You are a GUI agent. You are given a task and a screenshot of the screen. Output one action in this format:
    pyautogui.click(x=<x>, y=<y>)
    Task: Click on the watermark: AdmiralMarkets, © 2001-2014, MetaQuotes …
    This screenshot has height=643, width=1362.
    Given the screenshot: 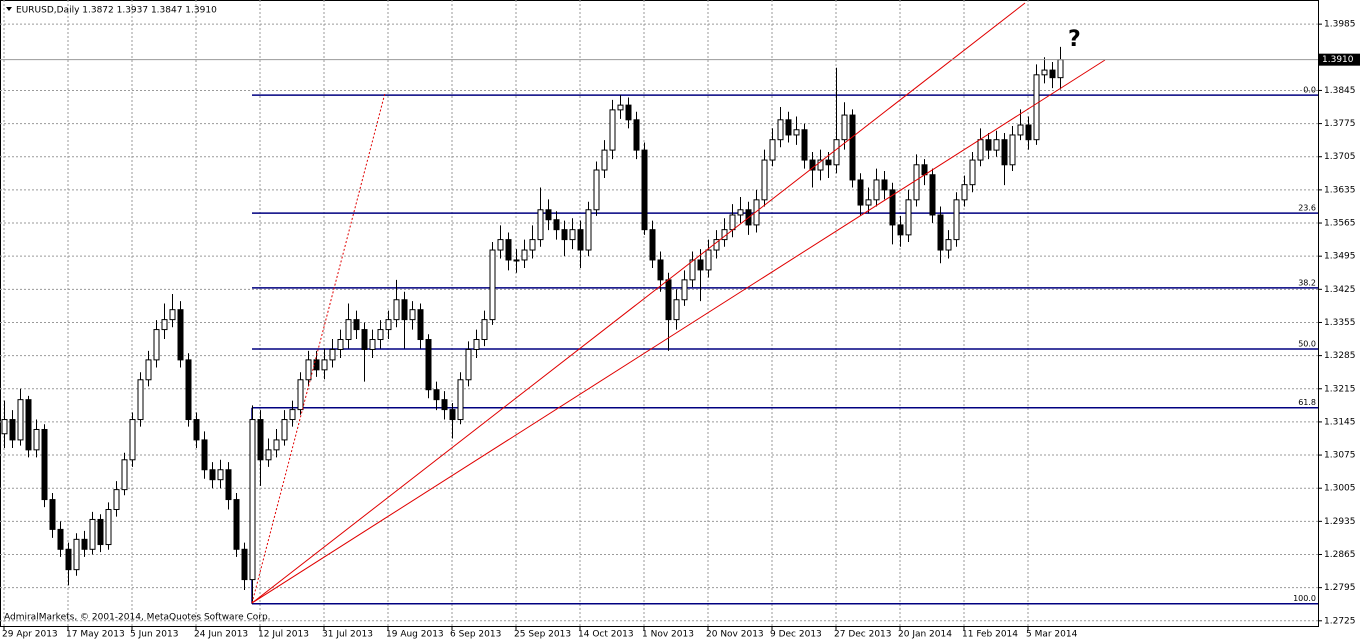 What is the action you would take?
    pyautogui.click(x=137, y=618)
    